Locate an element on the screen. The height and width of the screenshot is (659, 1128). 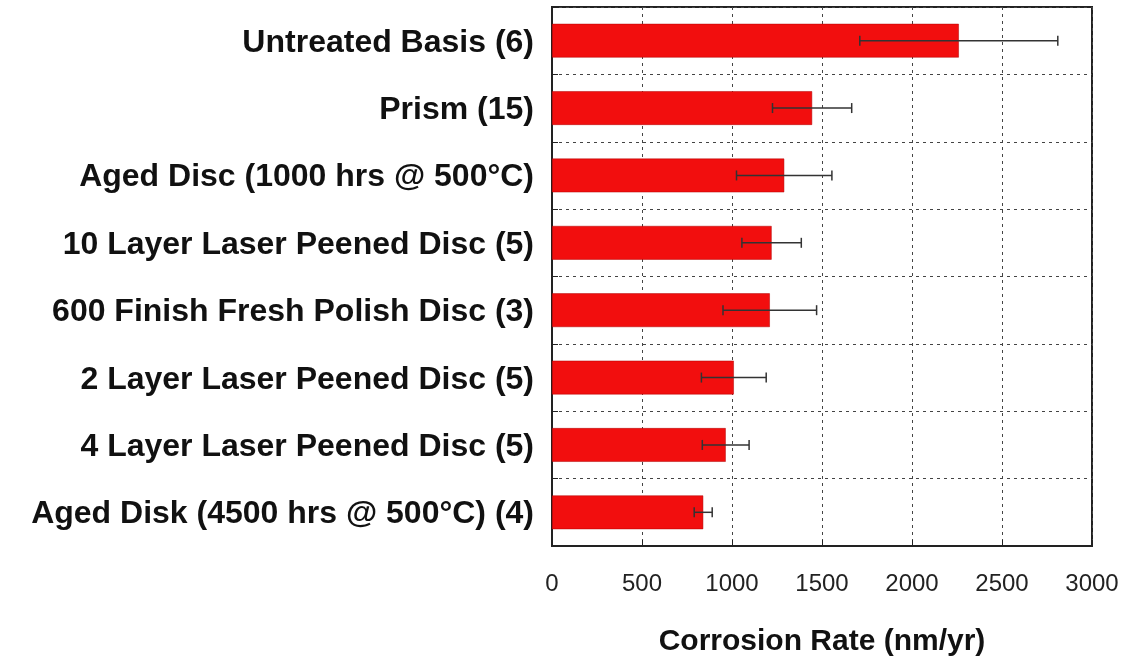
x-tick-label: 1500 is located at coordinates (822, 582).